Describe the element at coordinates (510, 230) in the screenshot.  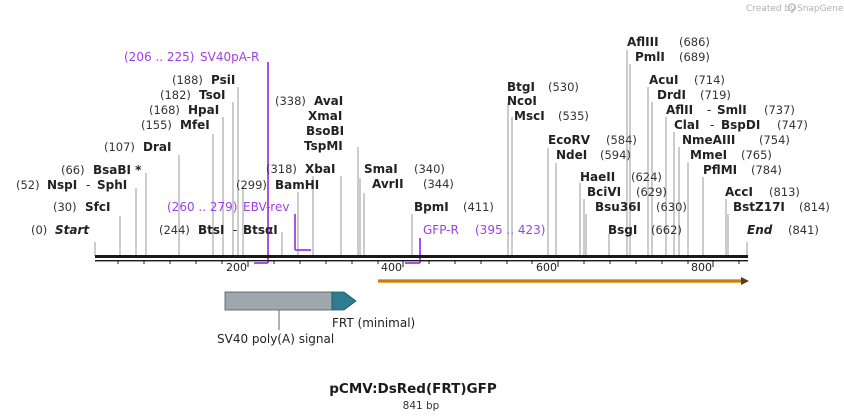
I see `primer-pos: (395 .. 423)` at that location.